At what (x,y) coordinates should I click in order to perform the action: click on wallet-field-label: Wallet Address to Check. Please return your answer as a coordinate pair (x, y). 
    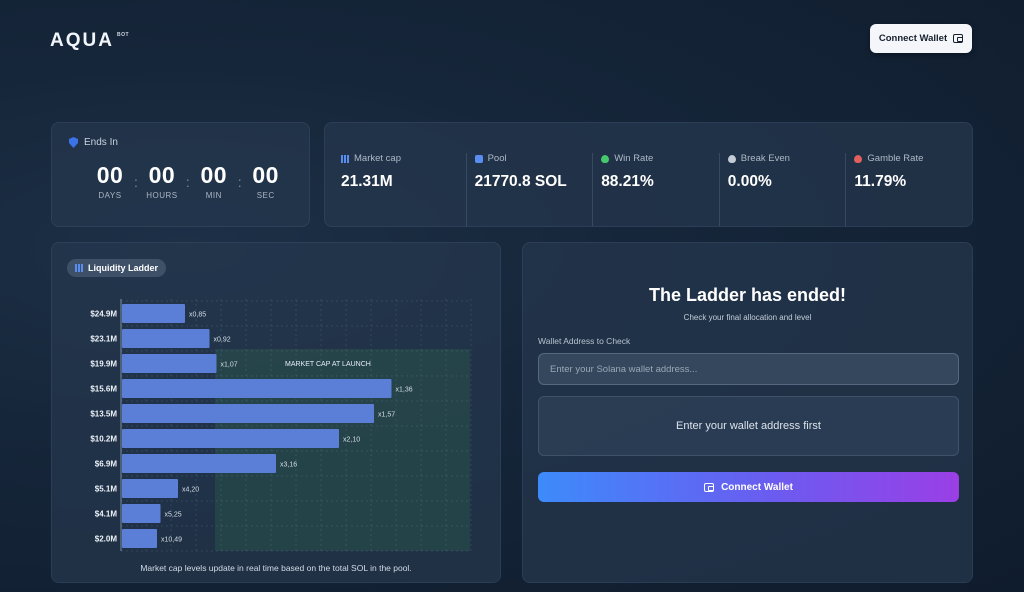
    Looking at the image, I should click on (584, 341).